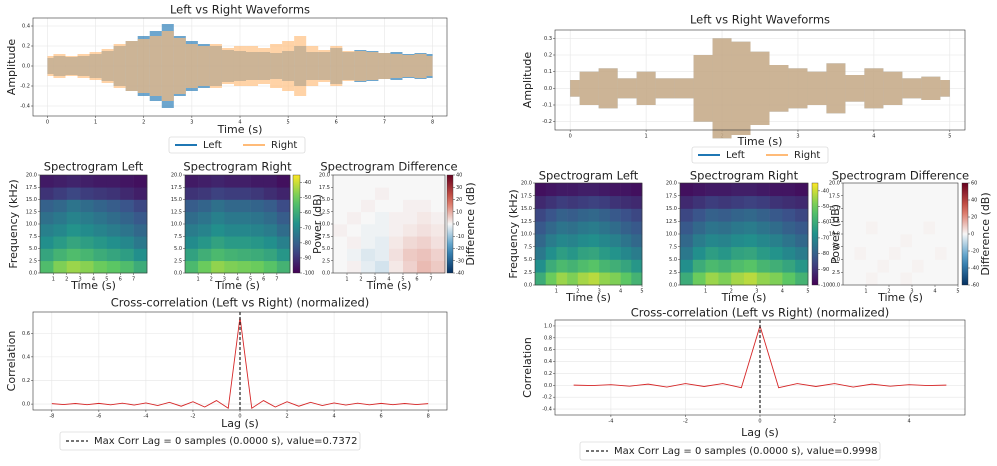 The height and width of the screenshot is (466, 997). What do you see at coordinates (25, 107) in the screenshot?
I see `y-tick-label: -0.4` at bounding box center [25, 107].